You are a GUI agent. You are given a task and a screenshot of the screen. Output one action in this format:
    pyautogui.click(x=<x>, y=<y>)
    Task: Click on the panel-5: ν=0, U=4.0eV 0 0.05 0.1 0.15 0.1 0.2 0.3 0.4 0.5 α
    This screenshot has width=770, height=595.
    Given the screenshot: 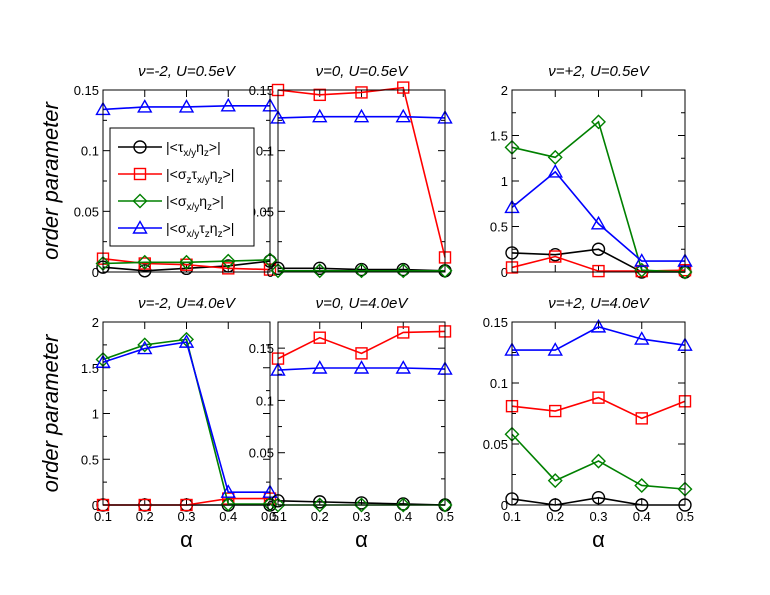 What is the action you would take?
    pyautogui.click(x=351, y=423)
    